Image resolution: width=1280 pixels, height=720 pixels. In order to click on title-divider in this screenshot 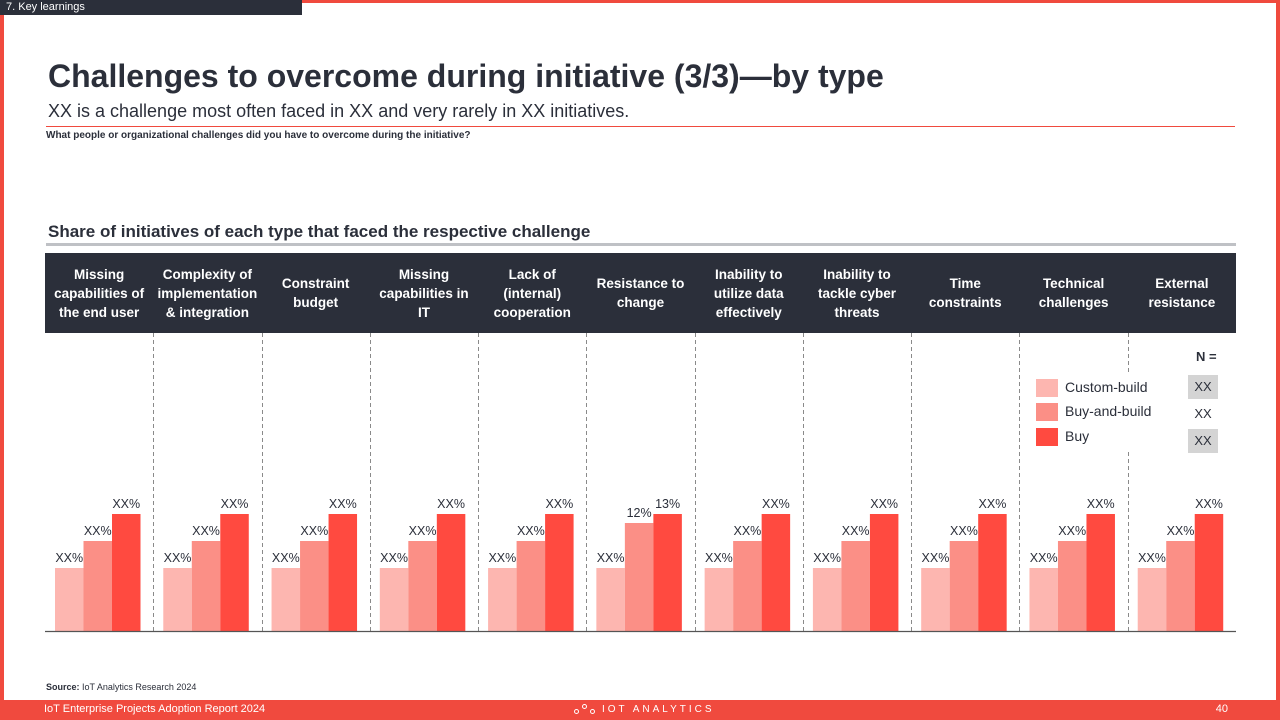, I will do `click(640, 126)`.